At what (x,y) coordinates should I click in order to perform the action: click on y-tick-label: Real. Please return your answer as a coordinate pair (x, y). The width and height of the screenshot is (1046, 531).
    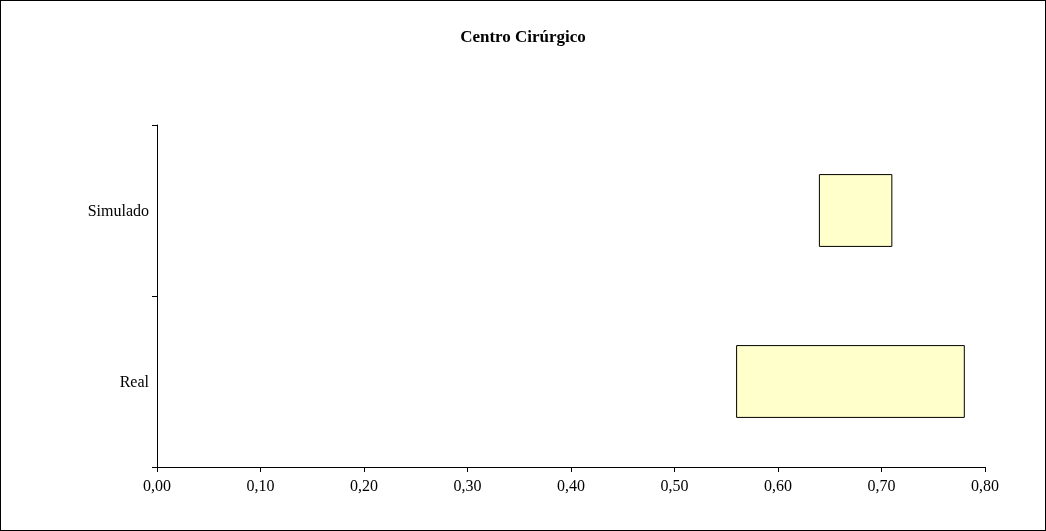
    Looking at the image, I should click on (134, 381).